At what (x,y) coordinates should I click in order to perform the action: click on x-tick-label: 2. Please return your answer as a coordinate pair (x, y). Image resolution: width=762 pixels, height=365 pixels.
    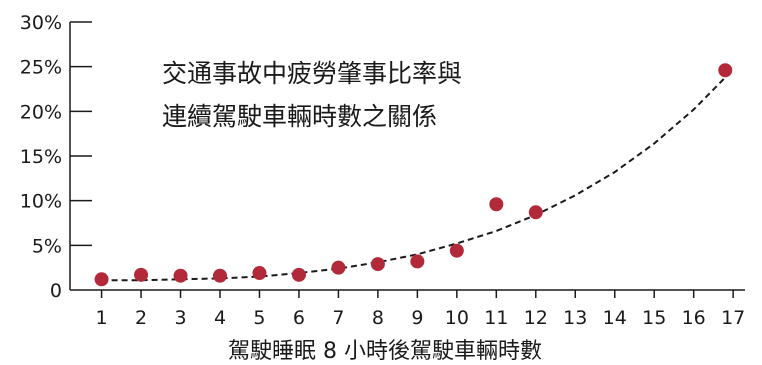
    Looking at the image, I should click on (141, 318).